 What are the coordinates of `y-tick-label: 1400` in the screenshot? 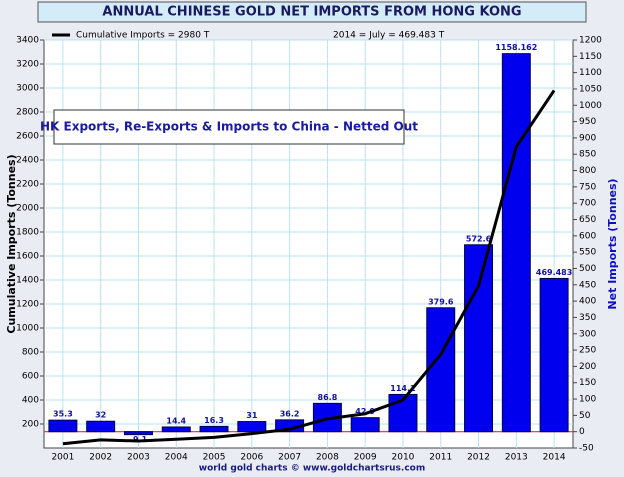 It's located at (27, 281).